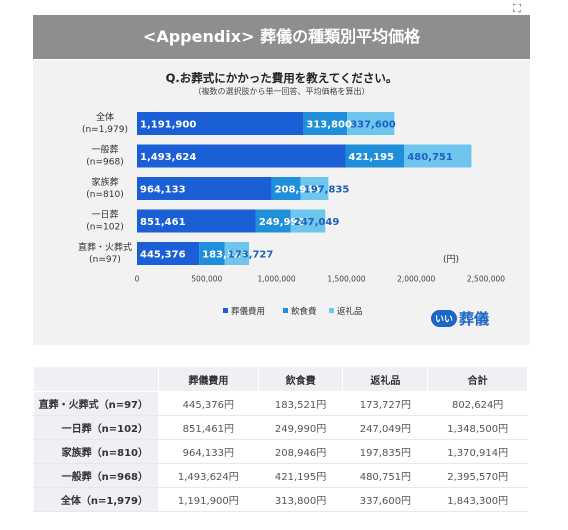  Describe the element at coordinates (329, 125) in the screenshot. I see `data-label: 313,800` at that location.